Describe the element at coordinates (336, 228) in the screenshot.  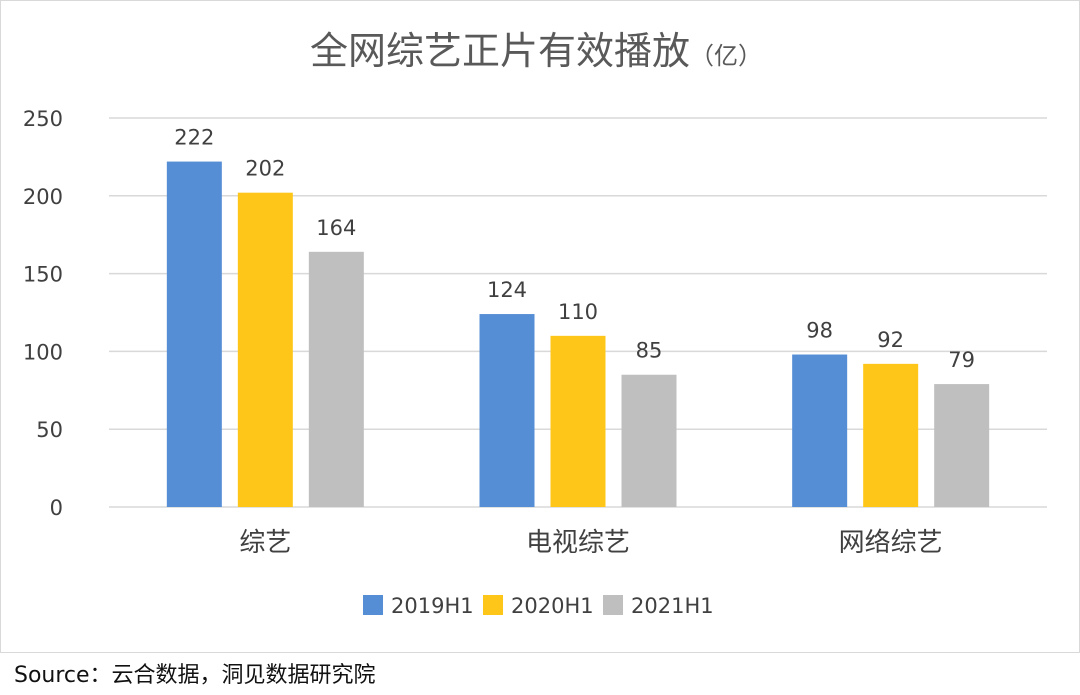
I see `data-label: 164` at that location.